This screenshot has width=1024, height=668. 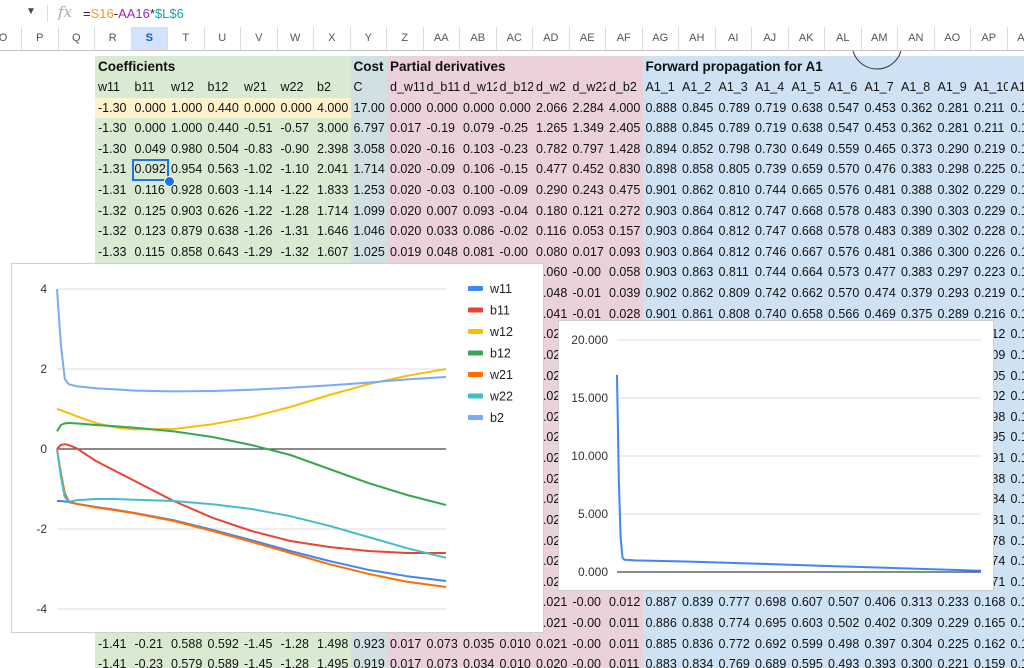 What do you see at coordinates (186, 87) in the screenshot?
I see `column-label-w12: w12` at bounding box center [186, 87].